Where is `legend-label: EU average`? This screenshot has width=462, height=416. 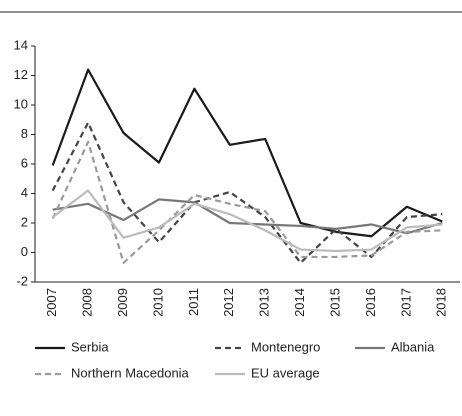 legend-label: EU average is located at coordinates (285, 372).